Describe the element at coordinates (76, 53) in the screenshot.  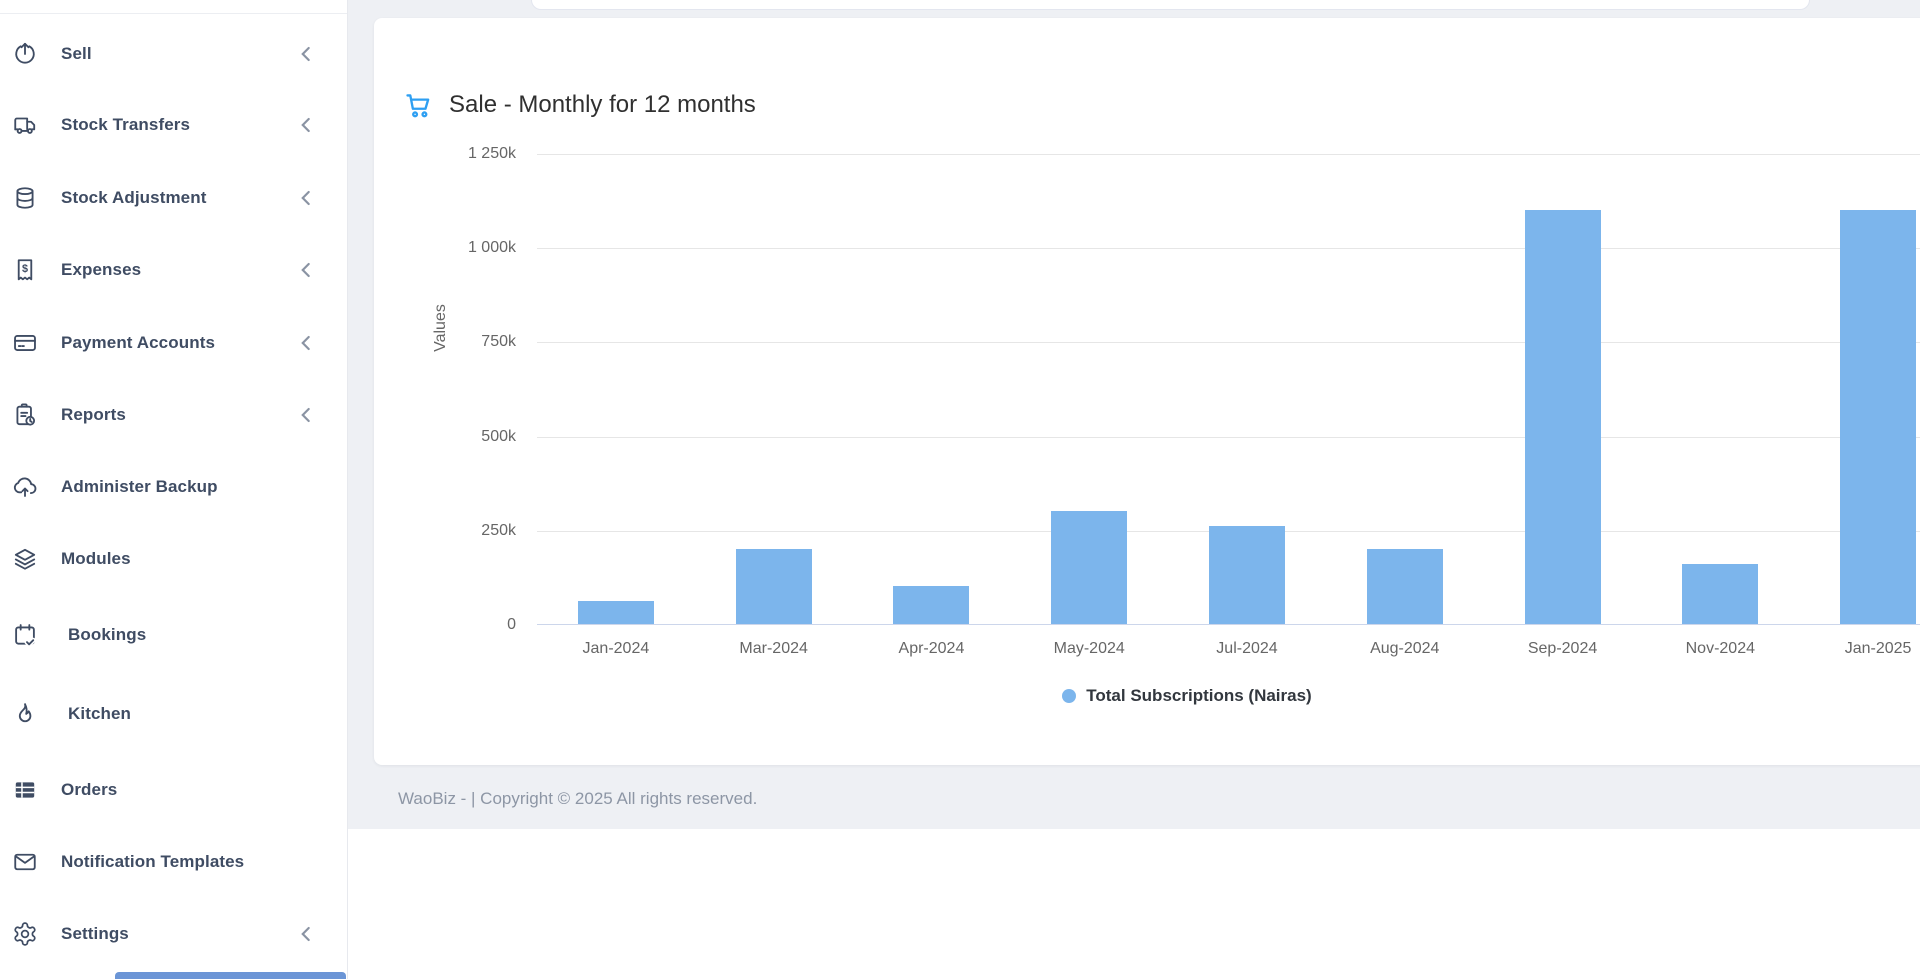
I see `sidebar-item-label: Sell` at that location.